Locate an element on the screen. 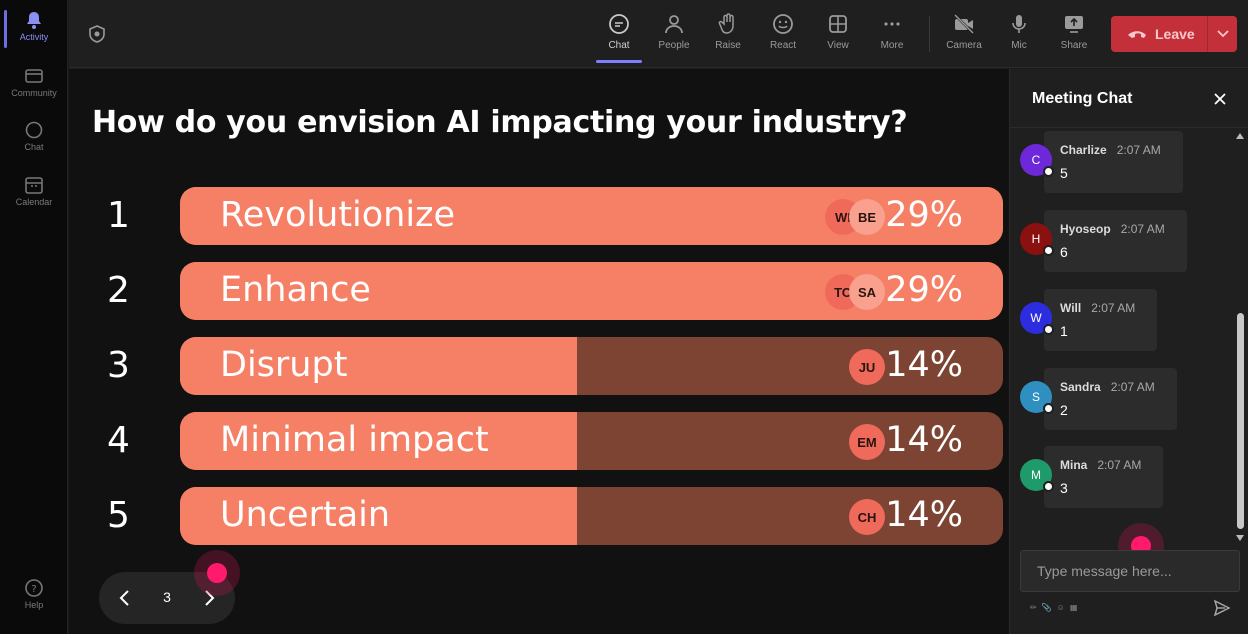  close-icon is located at coordinates (1220, 99).